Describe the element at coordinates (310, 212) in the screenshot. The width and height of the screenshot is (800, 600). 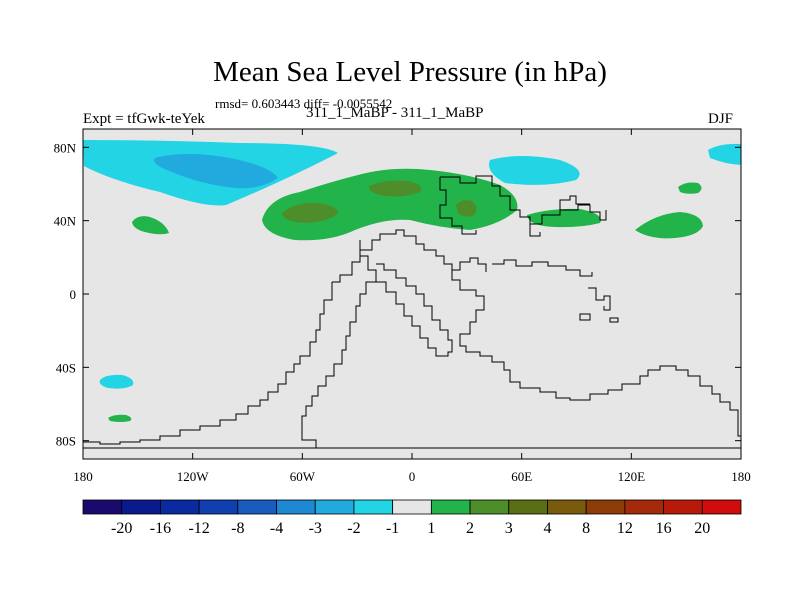
I see `anomaly-eurasia-inner-west` at that location.